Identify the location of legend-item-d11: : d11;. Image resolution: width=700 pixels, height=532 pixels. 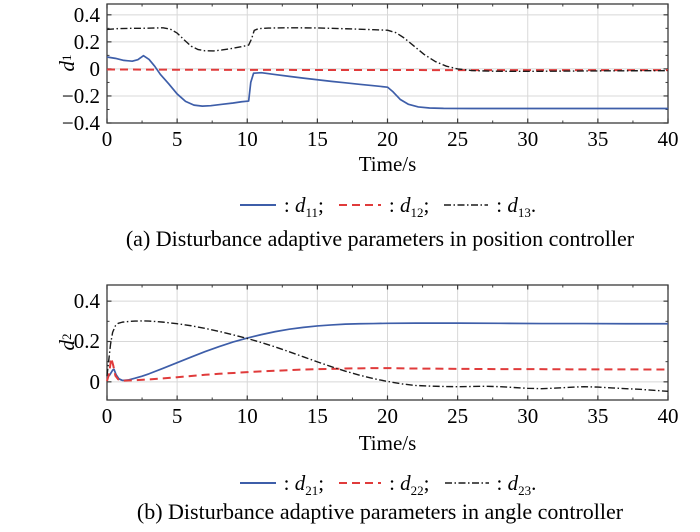
(281, 206).